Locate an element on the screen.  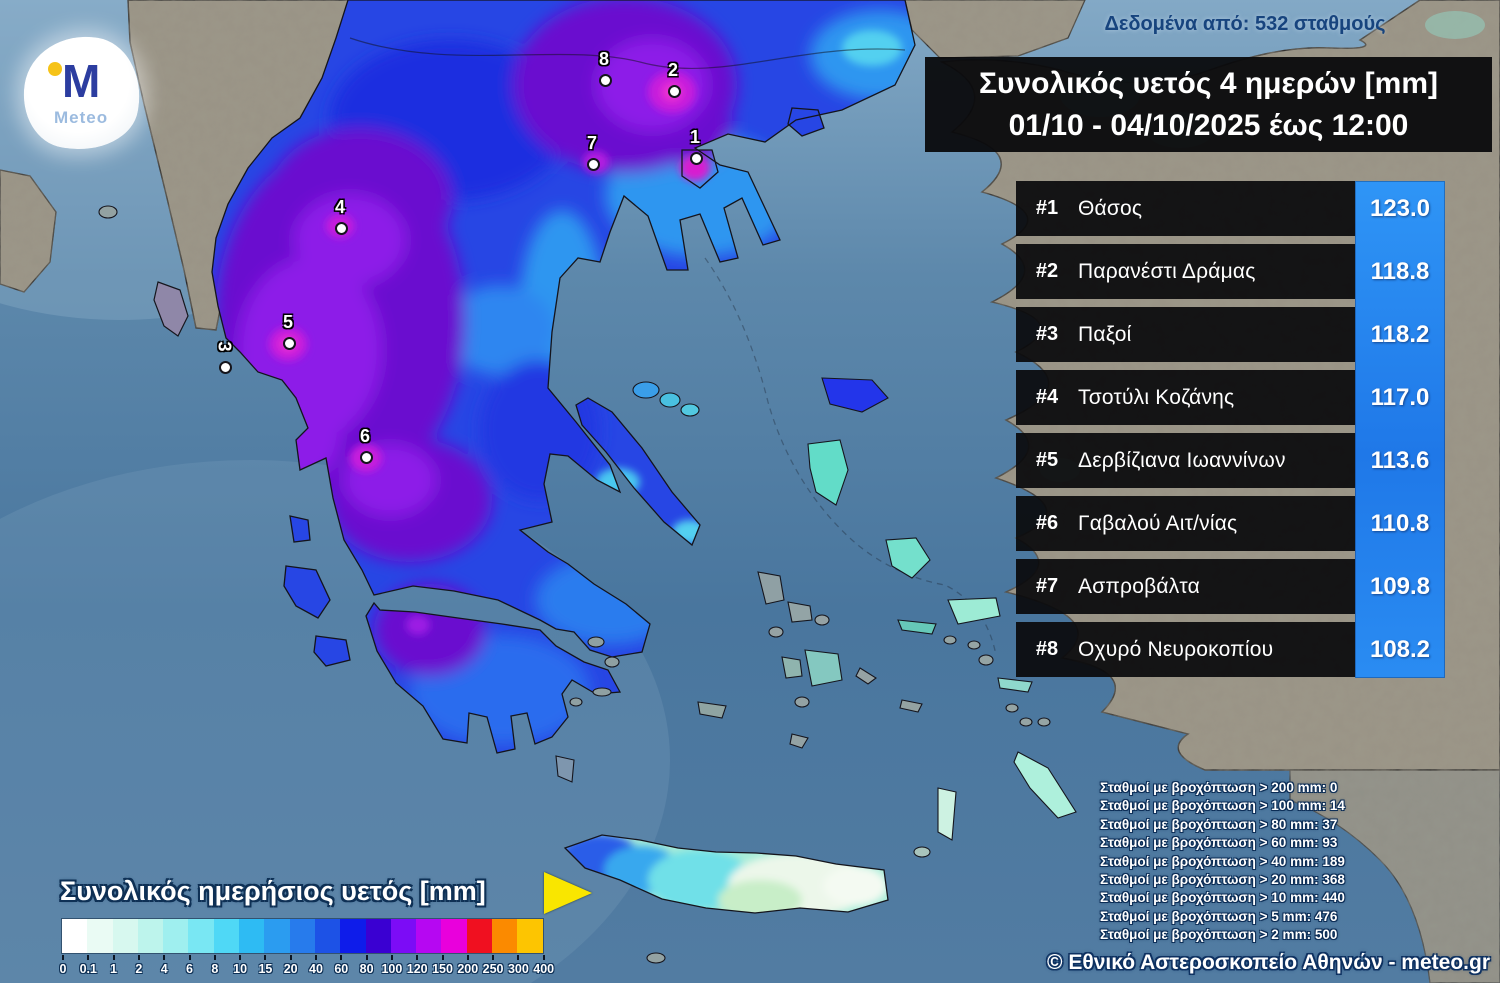
threshold-stat-line: Σταθμοί με βροχόπτωση > 10 mm: 440 is located at coordinates (1222, 898).